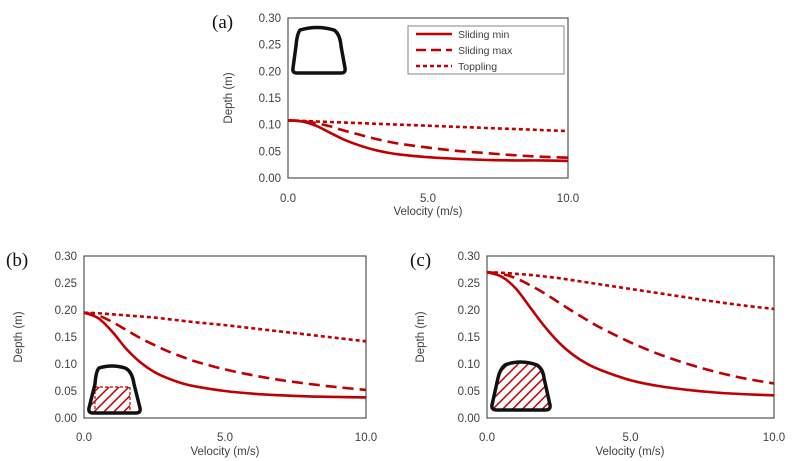  Describe the element at coordinates (477, 67) in the screenshot. I see `legend-label-toppling: Toppling` at that location.